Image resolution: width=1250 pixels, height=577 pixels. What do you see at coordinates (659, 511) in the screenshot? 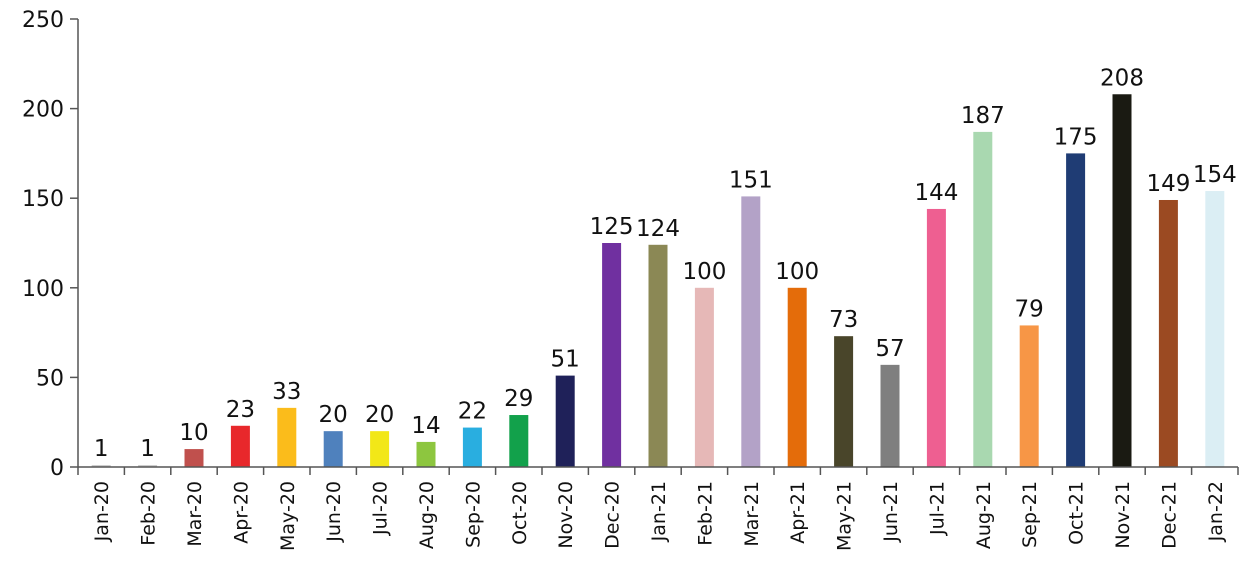
I see `x-tick-label-jan-21: Jan-21` at bounding box center [659, 511].